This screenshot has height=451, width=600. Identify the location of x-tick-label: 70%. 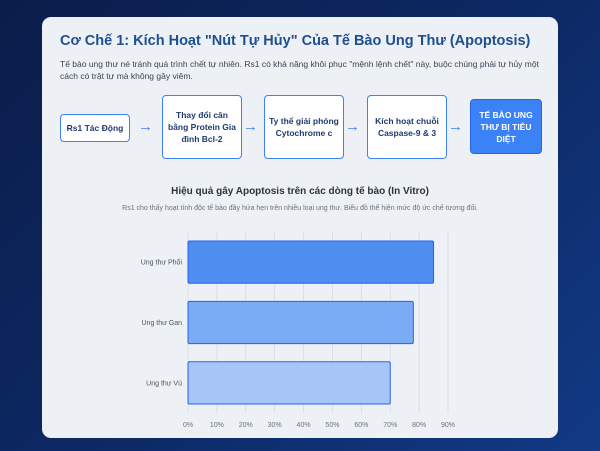
(390, 425).